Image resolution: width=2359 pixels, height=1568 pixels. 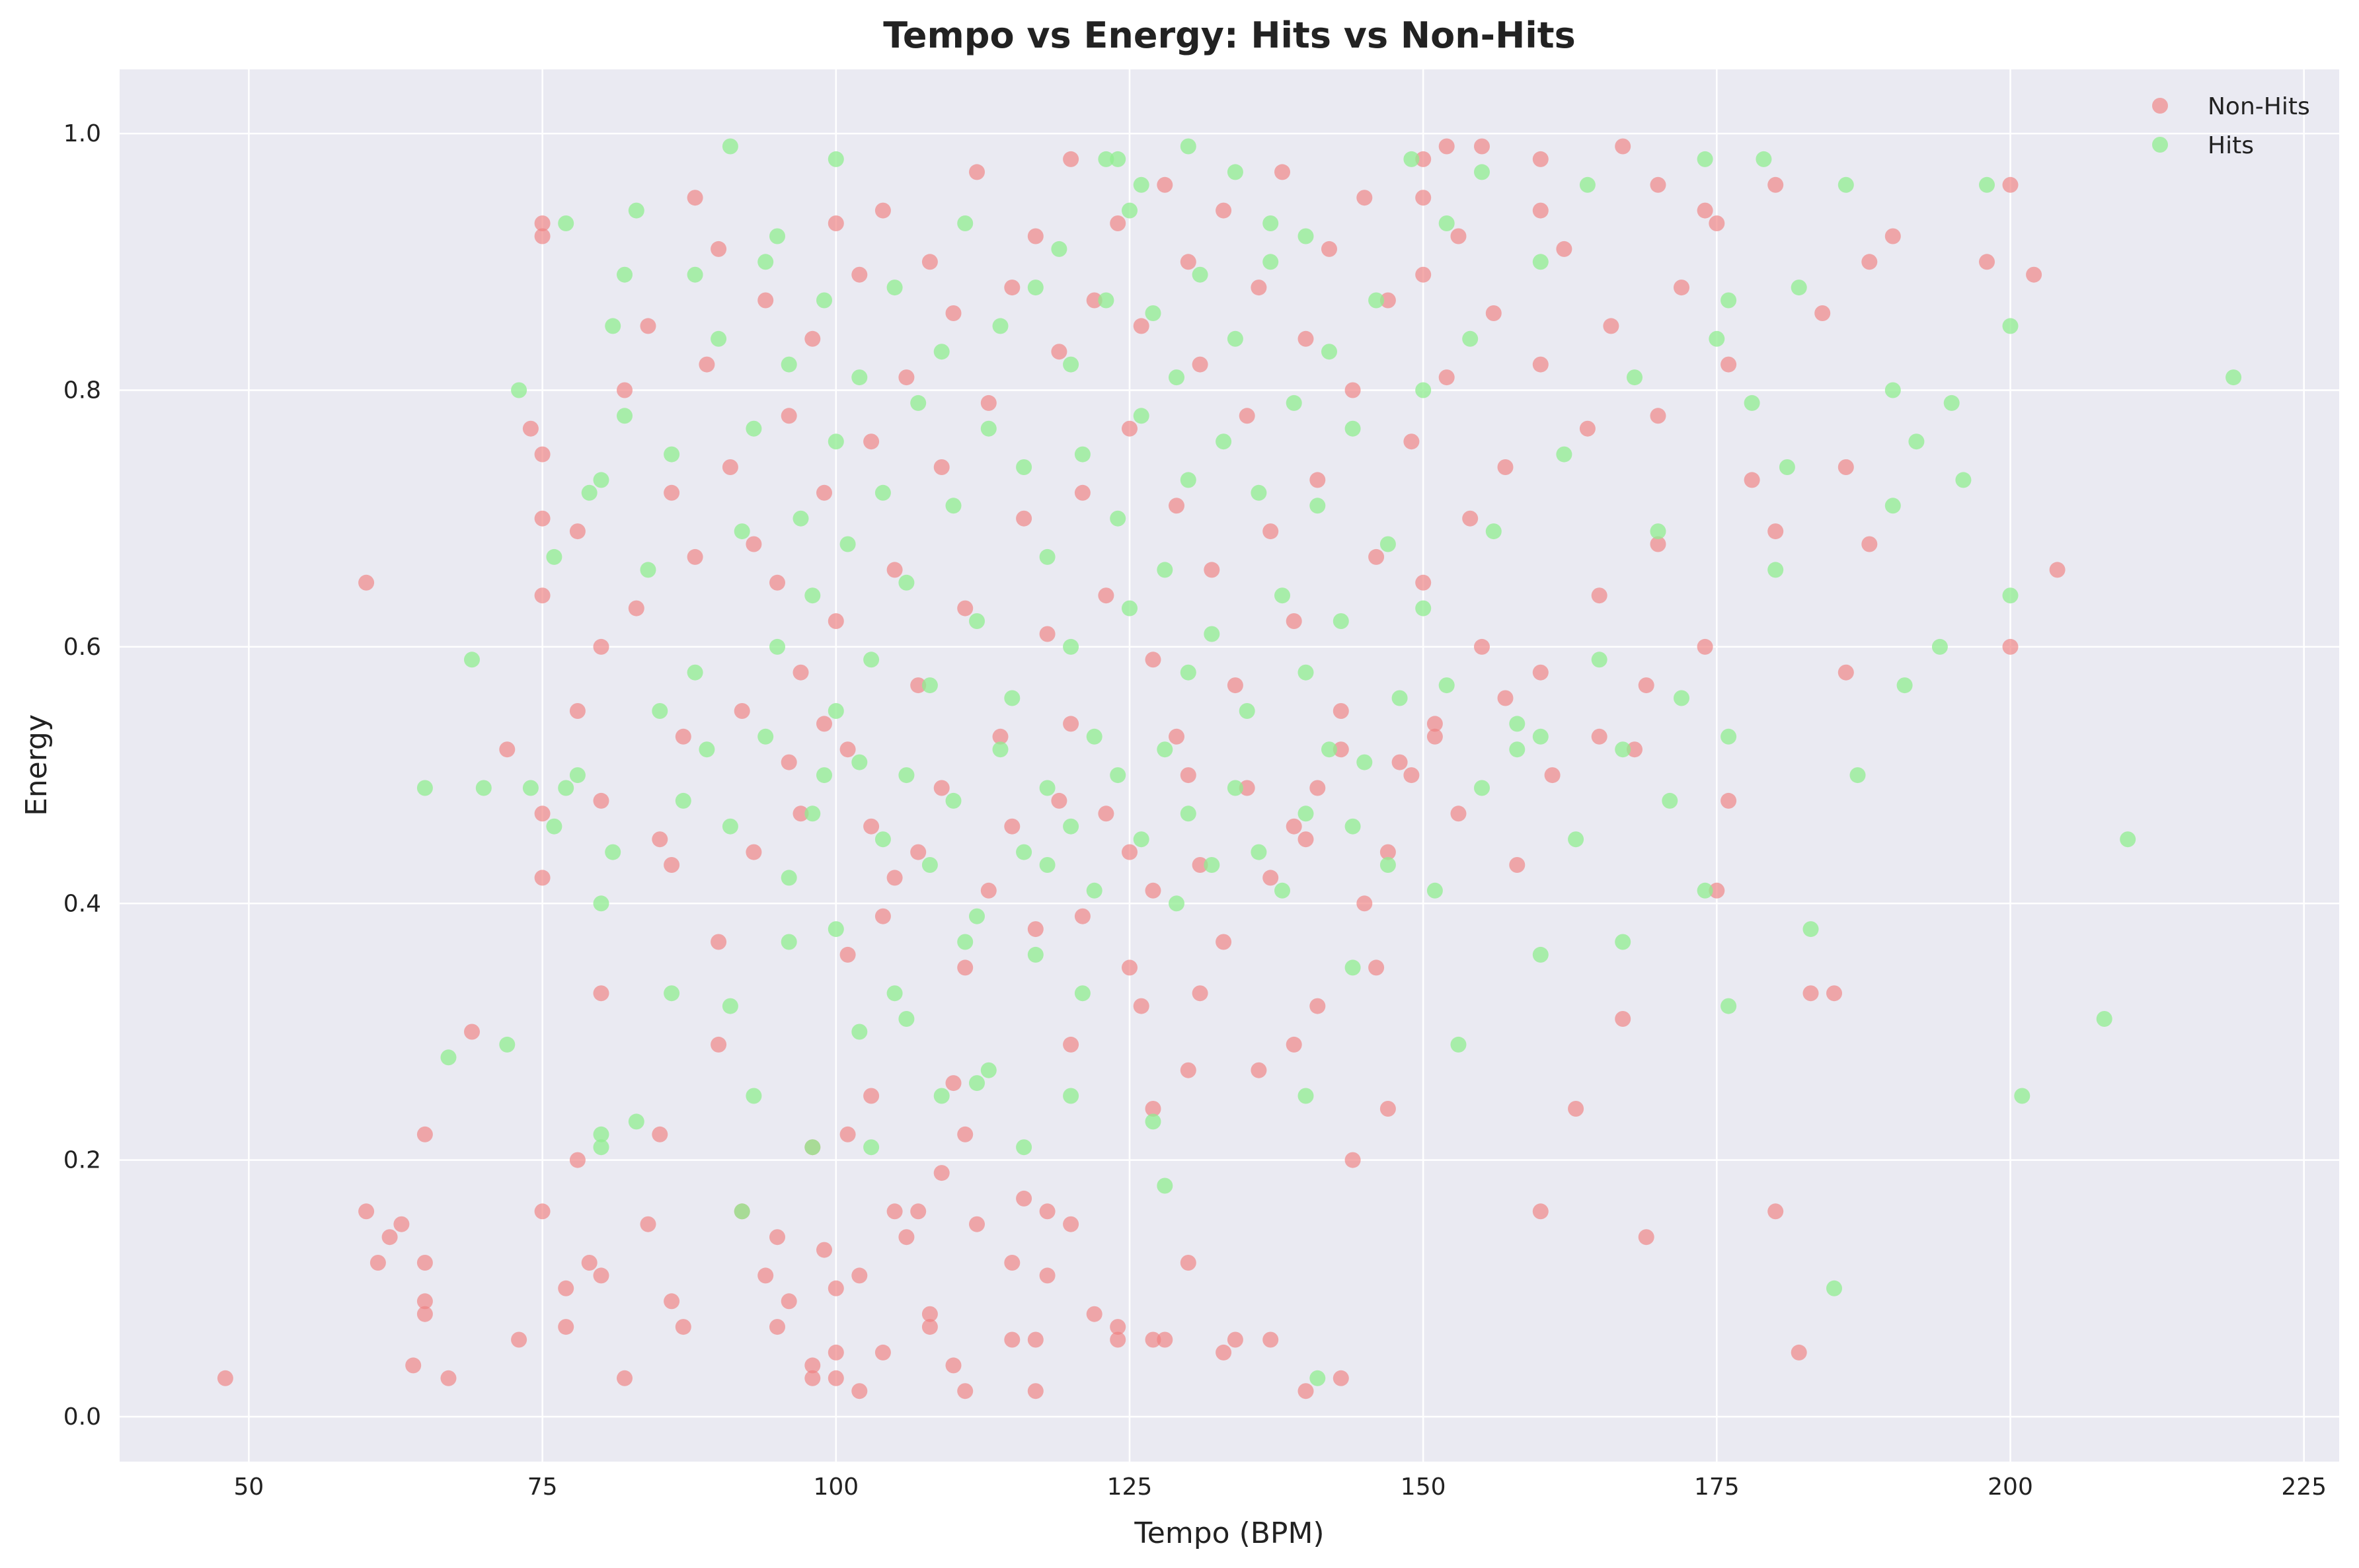 What do you see at coordinates (1423, 1487) in the screenshot?
I see `x-tick-label: 150` at bounding box center [1423, 1487].